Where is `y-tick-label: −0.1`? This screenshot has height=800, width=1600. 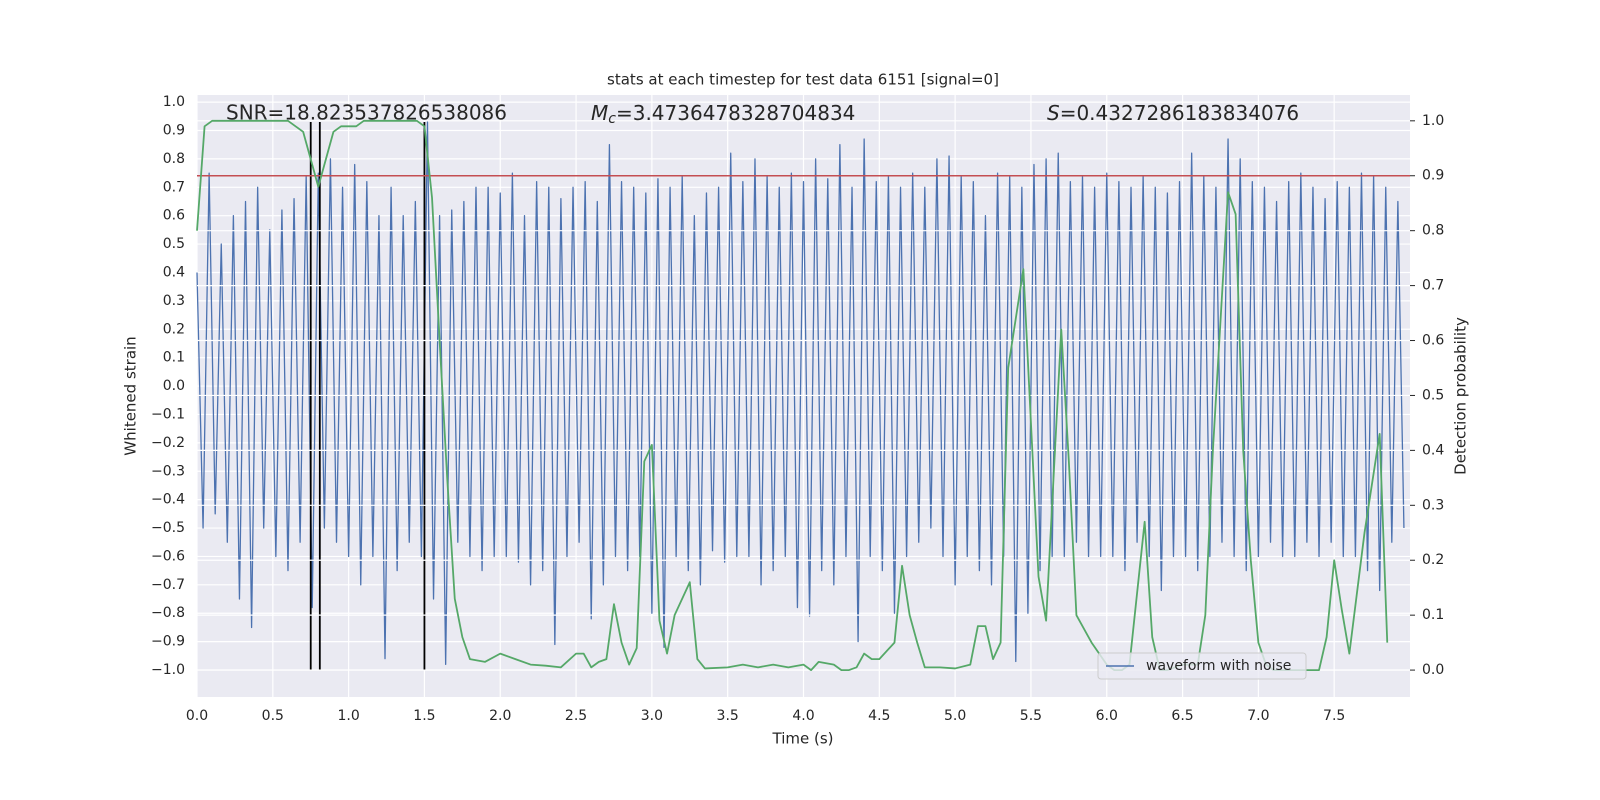 y-tick-label: −0.1 is located at coordinates (168, 414).